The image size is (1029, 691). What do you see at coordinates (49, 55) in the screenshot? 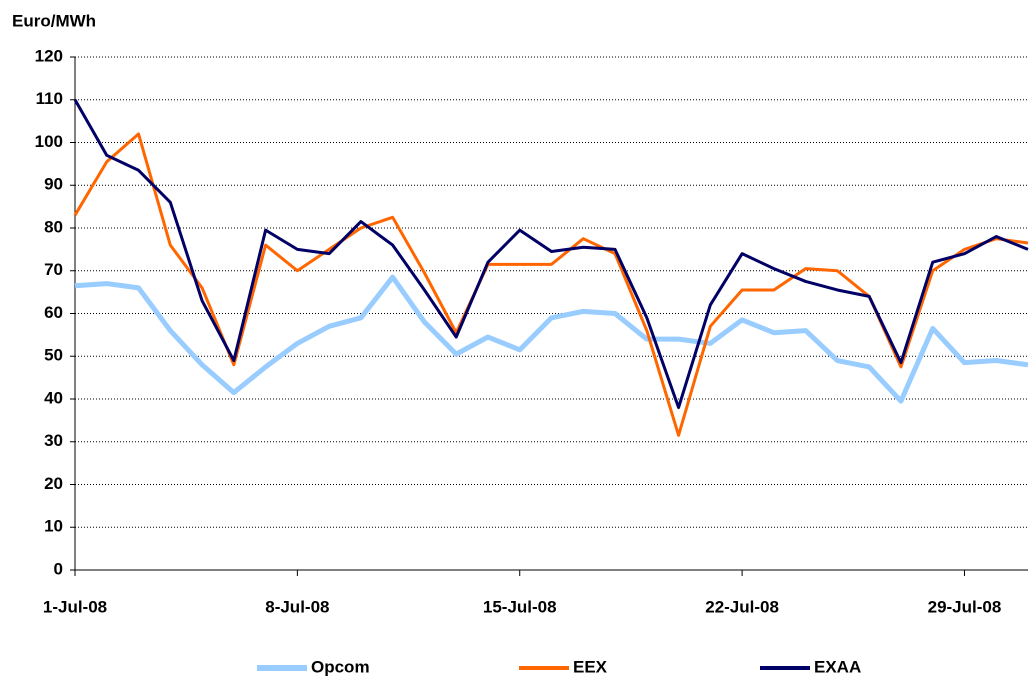
I see `y-tick-label: 120` at bounding box center [49, 55].